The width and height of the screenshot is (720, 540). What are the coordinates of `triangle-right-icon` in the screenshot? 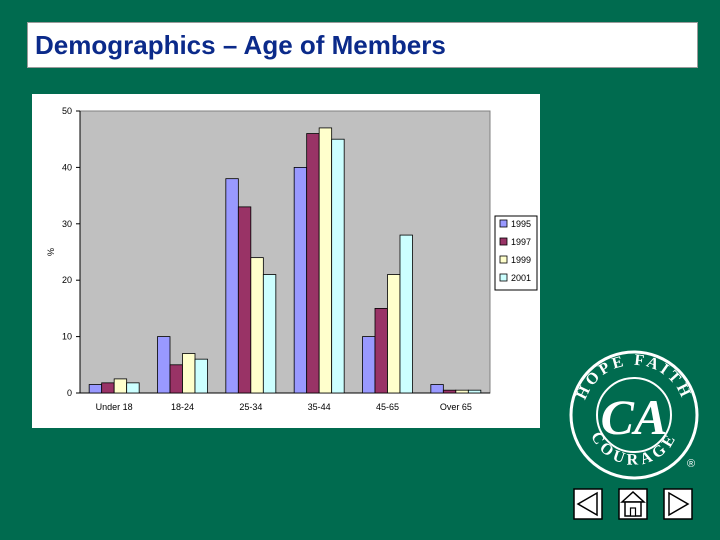 It's located at (678, 504).